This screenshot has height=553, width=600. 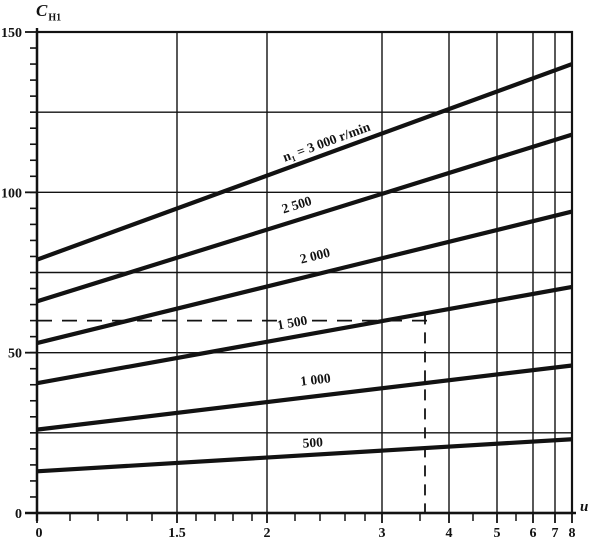 What do you see at coordinates (555, 533) in the screenshot?
I see `x-tick-label: 7` at bounding box center [555, 533].